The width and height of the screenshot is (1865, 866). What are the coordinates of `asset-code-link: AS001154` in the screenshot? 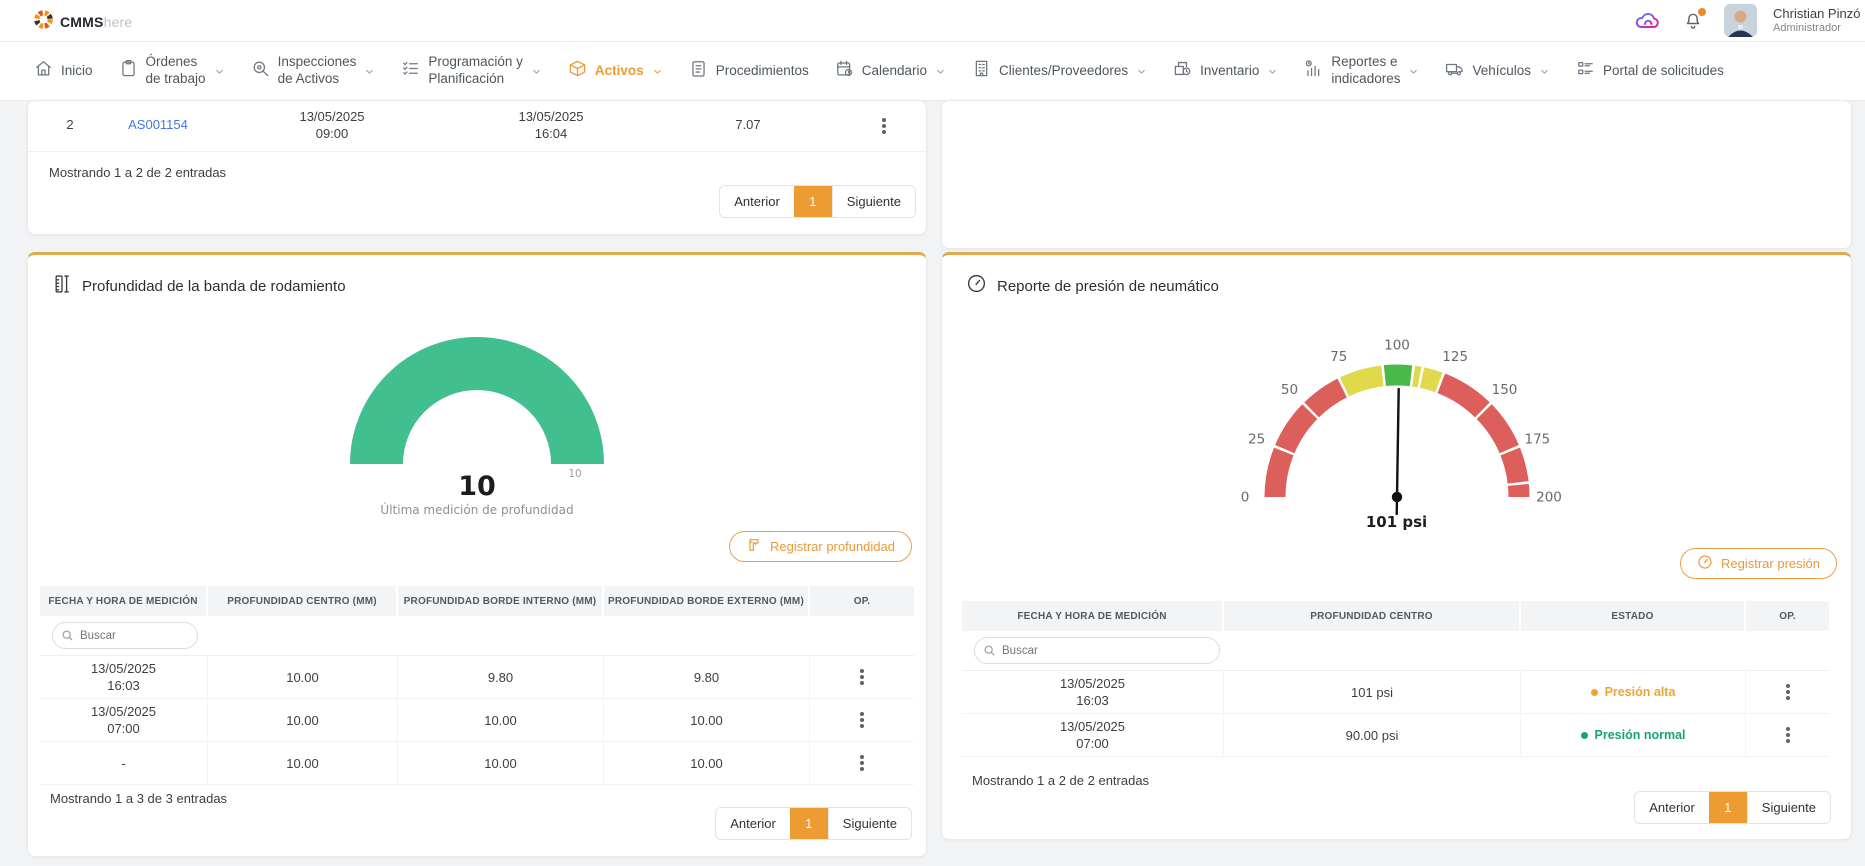 It's located at (158, 124).